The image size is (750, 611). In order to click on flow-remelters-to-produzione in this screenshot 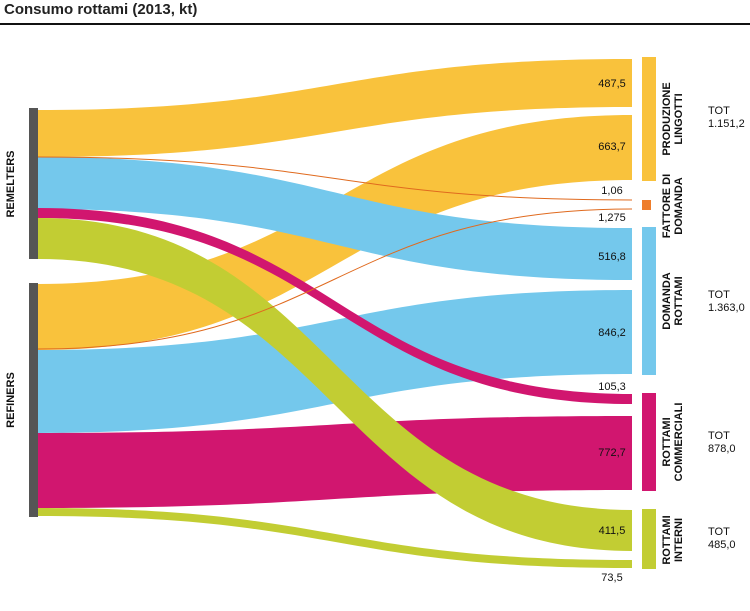, I will do `click(335, 108)`.